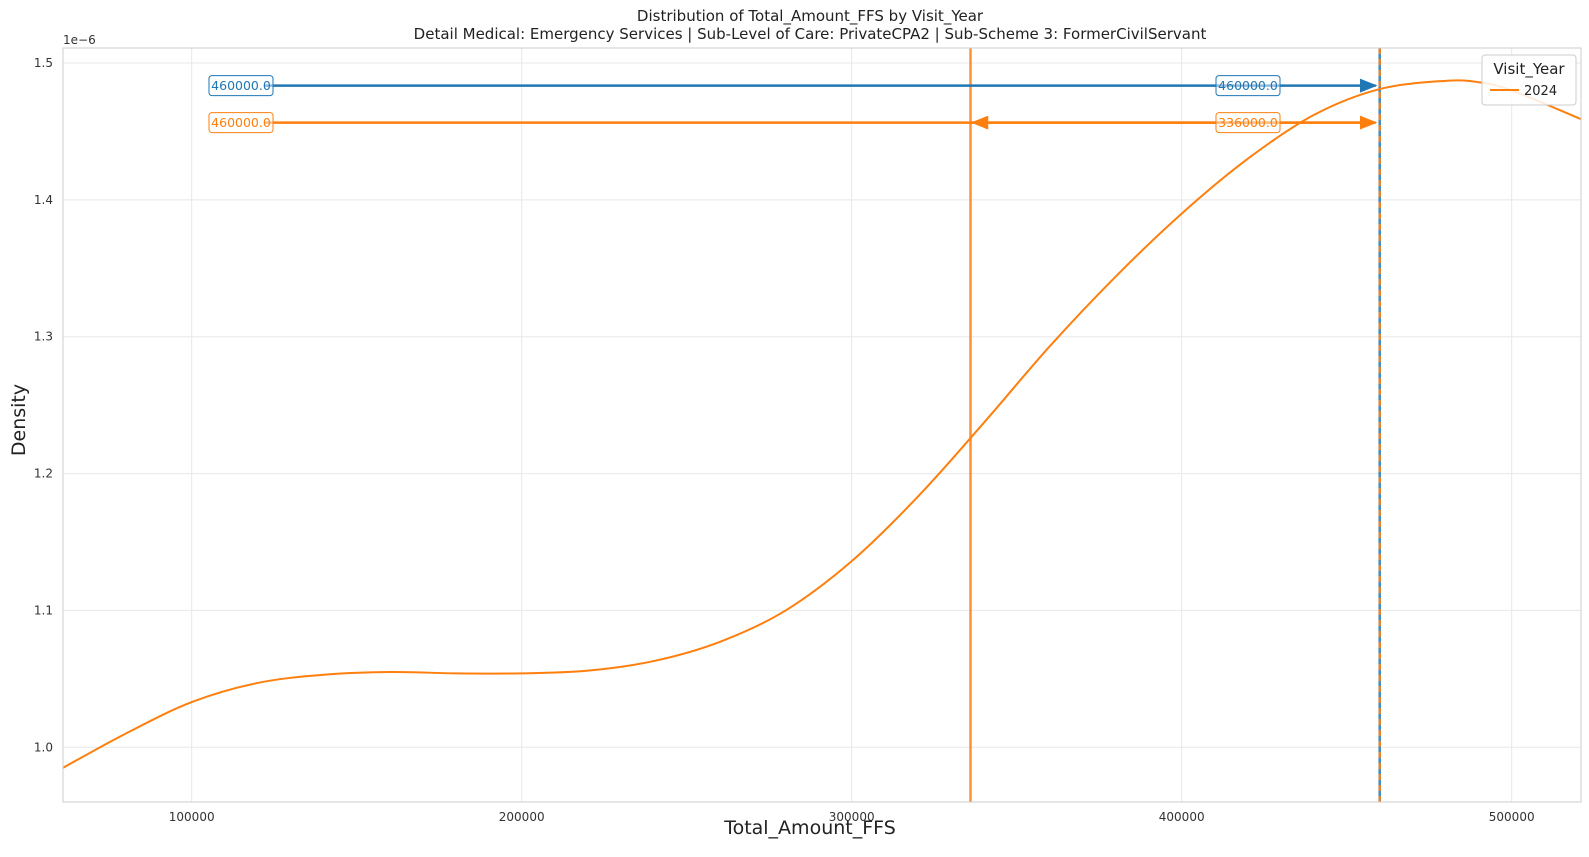  Describe the element at coordinates (43, 747) in the screenshot. I see `y-tick-label: 1.0` at that location.